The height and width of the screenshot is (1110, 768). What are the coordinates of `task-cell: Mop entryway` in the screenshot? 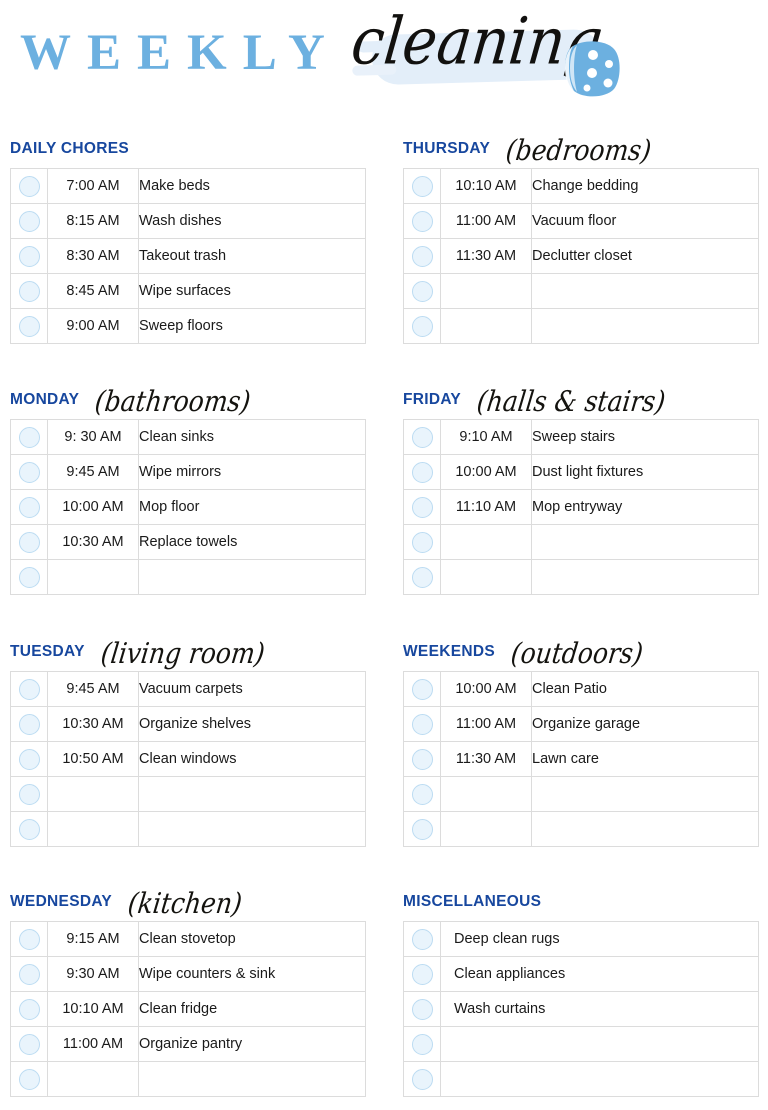 It's located at (645, 507).